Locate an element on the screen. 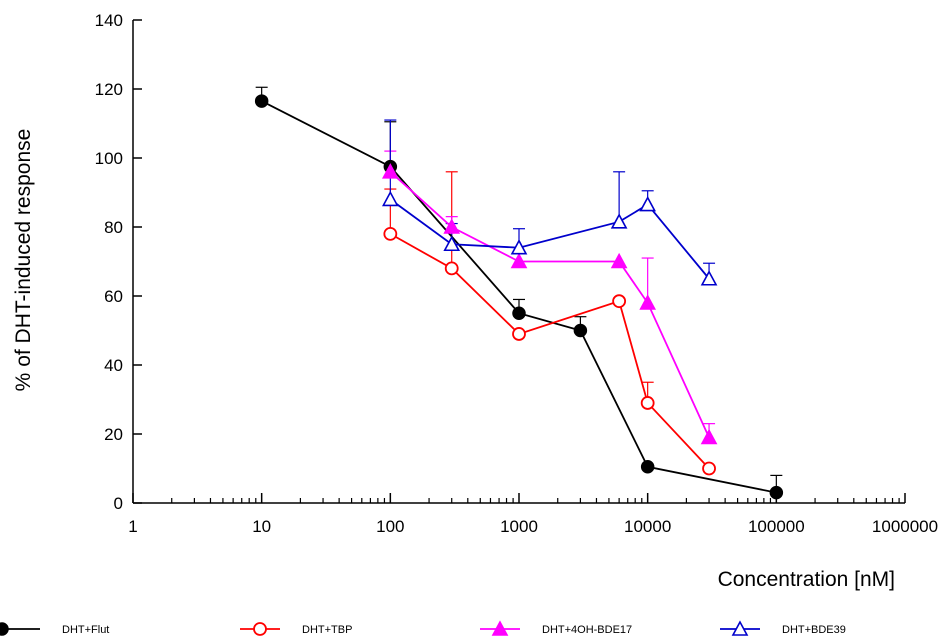 Image resolution: width=949 pixels, height=640 pixels. y-tick-label: 40 is located at coordinates (113, 365).